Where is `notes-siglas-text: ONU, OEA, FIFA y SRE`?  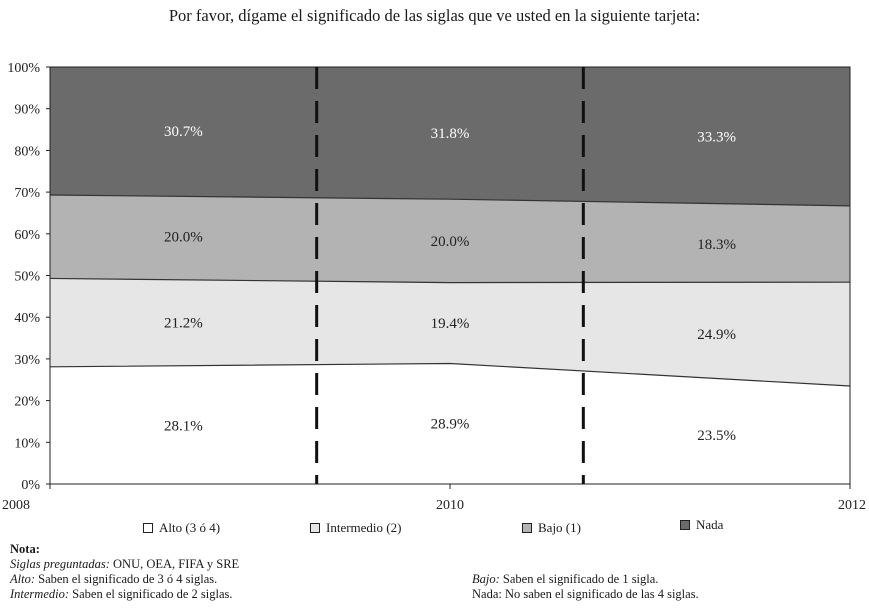 notes-siglas-text: ONU, OEA, FIFA y SRE is located at coordinates (174, 564).